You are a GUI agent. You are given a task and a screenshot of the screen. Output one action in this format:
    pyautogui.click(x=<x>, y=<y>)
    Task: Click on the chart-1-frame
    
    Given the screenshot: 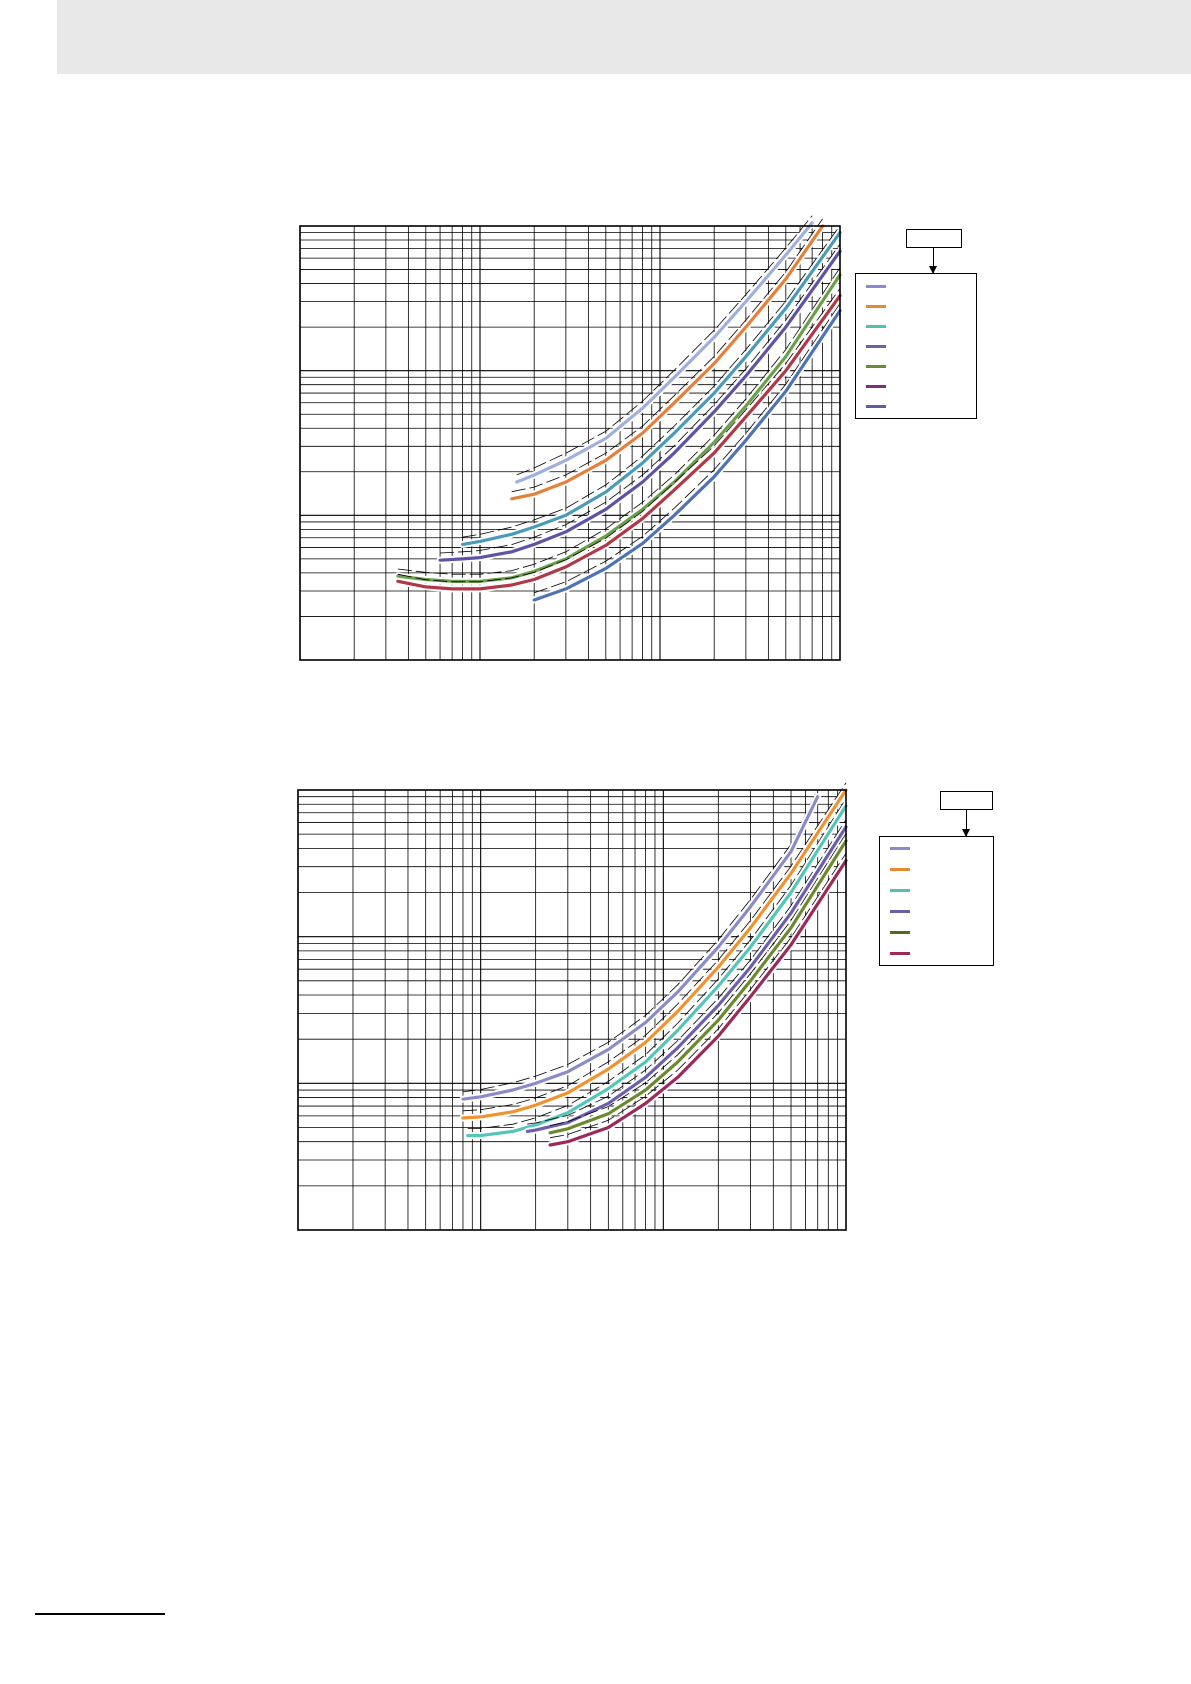 What is the action you would take?
    pyautogui.click(x=570, y=443)
    